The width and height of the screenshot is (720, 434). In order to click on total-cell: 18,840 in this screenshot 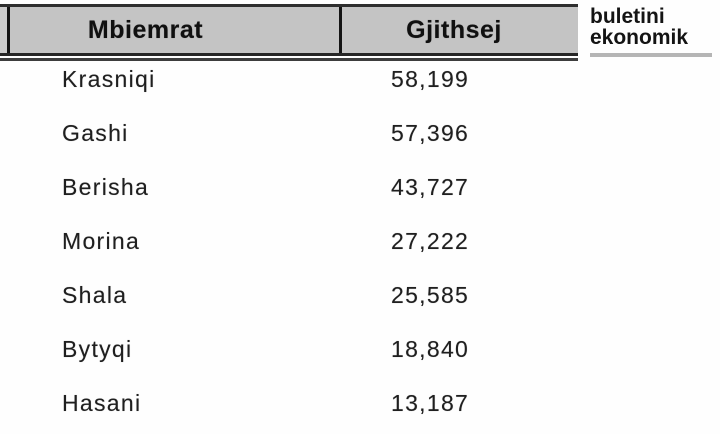, I will do `click(430, 349)`.